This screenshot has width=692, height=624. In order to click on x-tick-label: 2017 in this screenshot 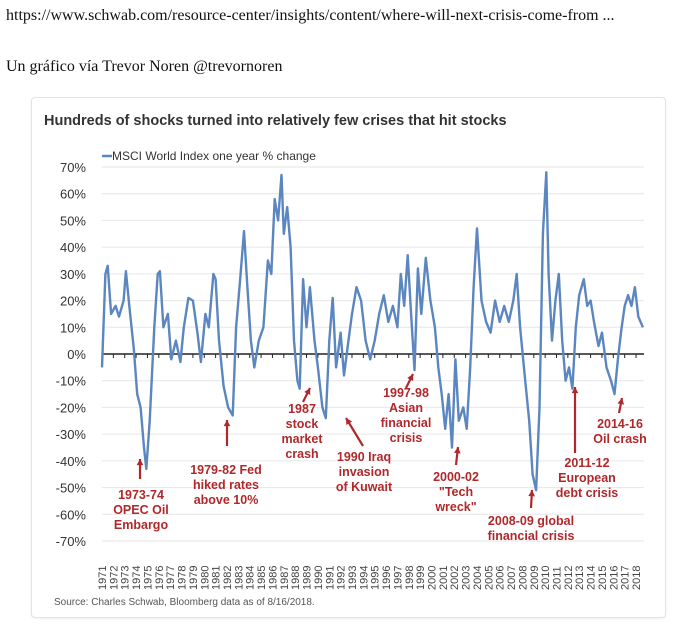, I will do `click(626, 578)`.